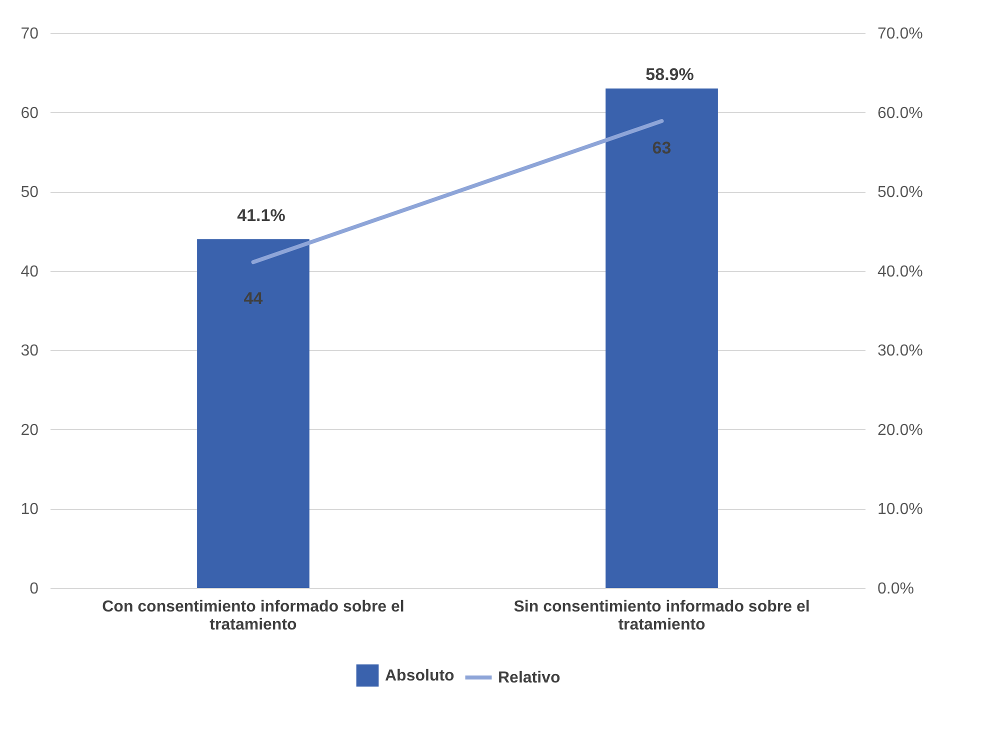 This screenshot has height=738, width=992. Describe the element at coordinates (29, 509) in the screenshot. I see `y-tick-label: 10` at that location.